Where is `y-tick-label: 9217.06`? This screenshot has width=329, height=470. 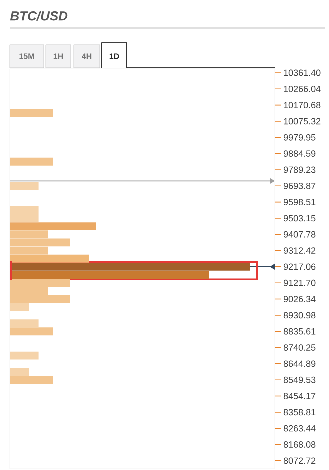
y-tick-label: 9217.06 is located at coordinates (300, 267).